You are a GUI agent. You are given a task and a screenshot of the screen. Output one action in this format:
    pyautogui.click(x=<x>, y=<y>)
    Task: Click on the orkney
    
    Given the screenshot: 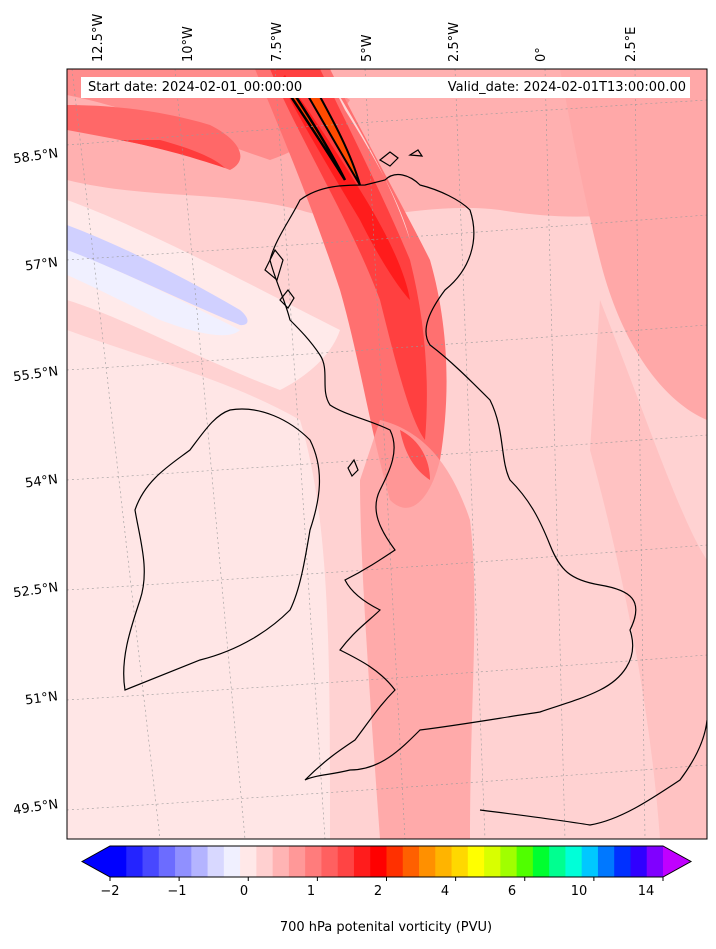 What is the action you would take?
    pyautogui.click(x=401, y=158)
    